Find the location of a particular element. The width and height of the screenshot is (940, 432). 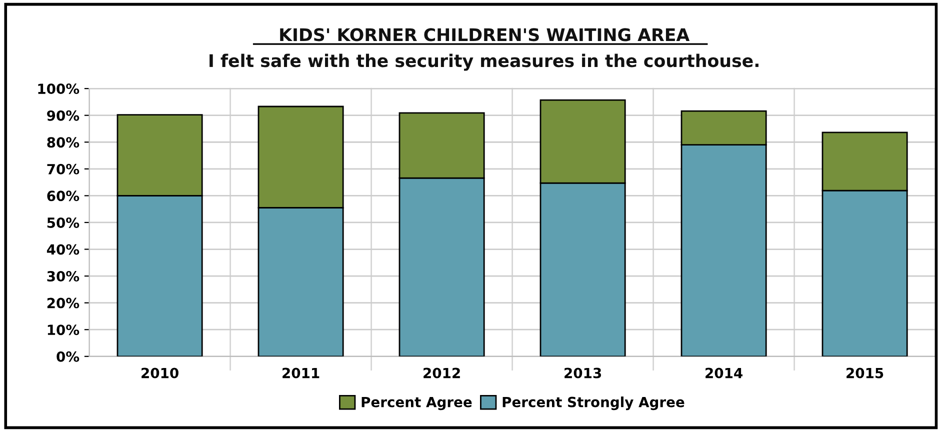

y-tick-label: 0% is located at coordinates (68, 356).